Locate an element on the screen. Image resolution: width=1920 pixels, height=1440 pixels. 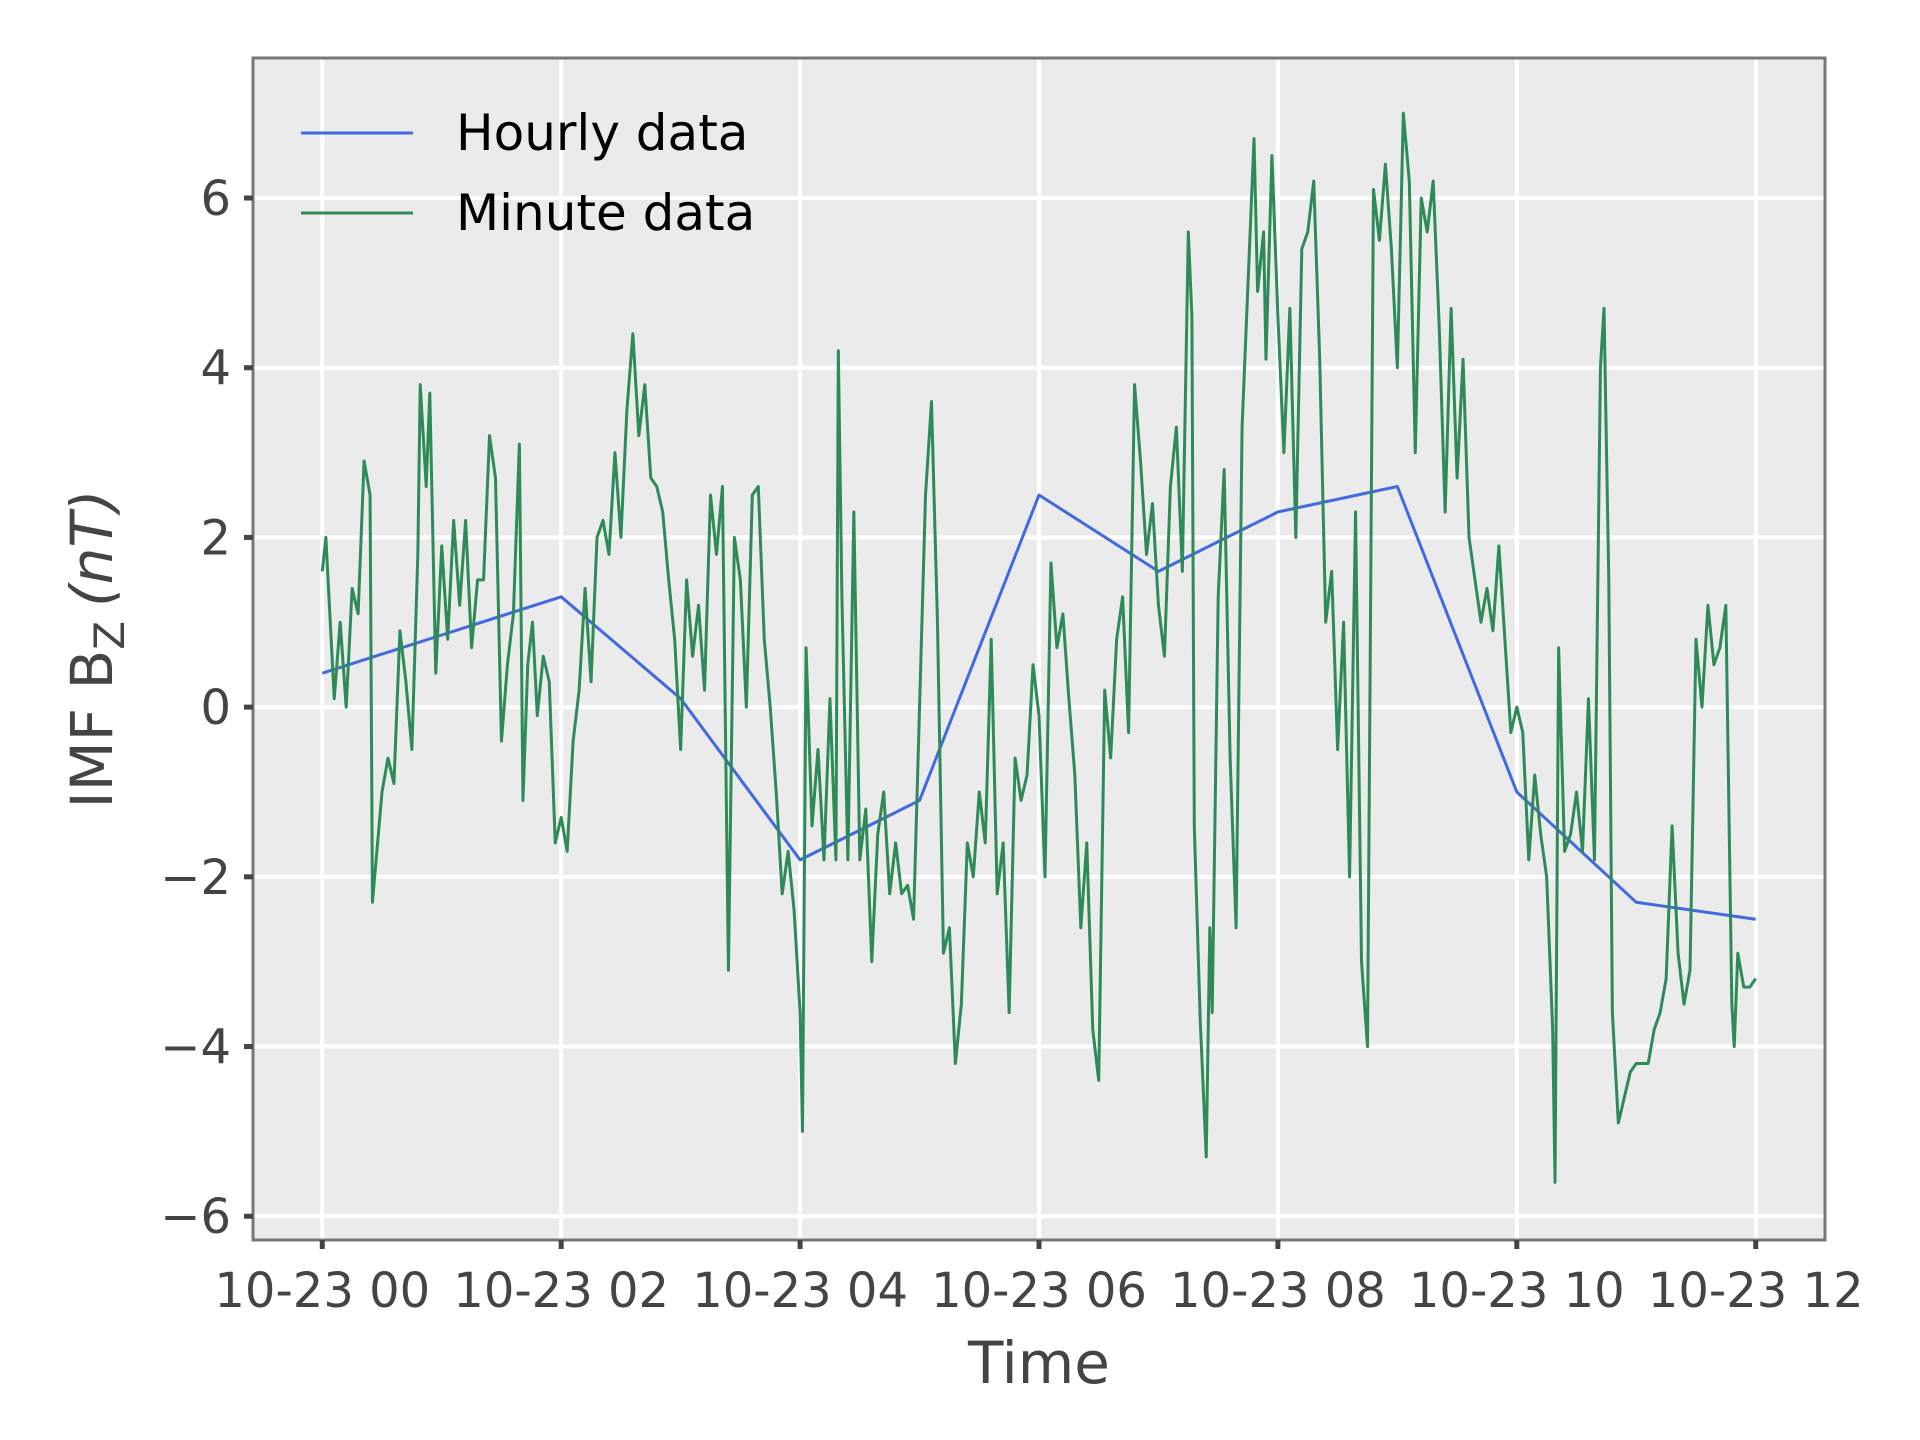
x-tick-label: 10-23 12 is located at coordinates (1756, 1291).